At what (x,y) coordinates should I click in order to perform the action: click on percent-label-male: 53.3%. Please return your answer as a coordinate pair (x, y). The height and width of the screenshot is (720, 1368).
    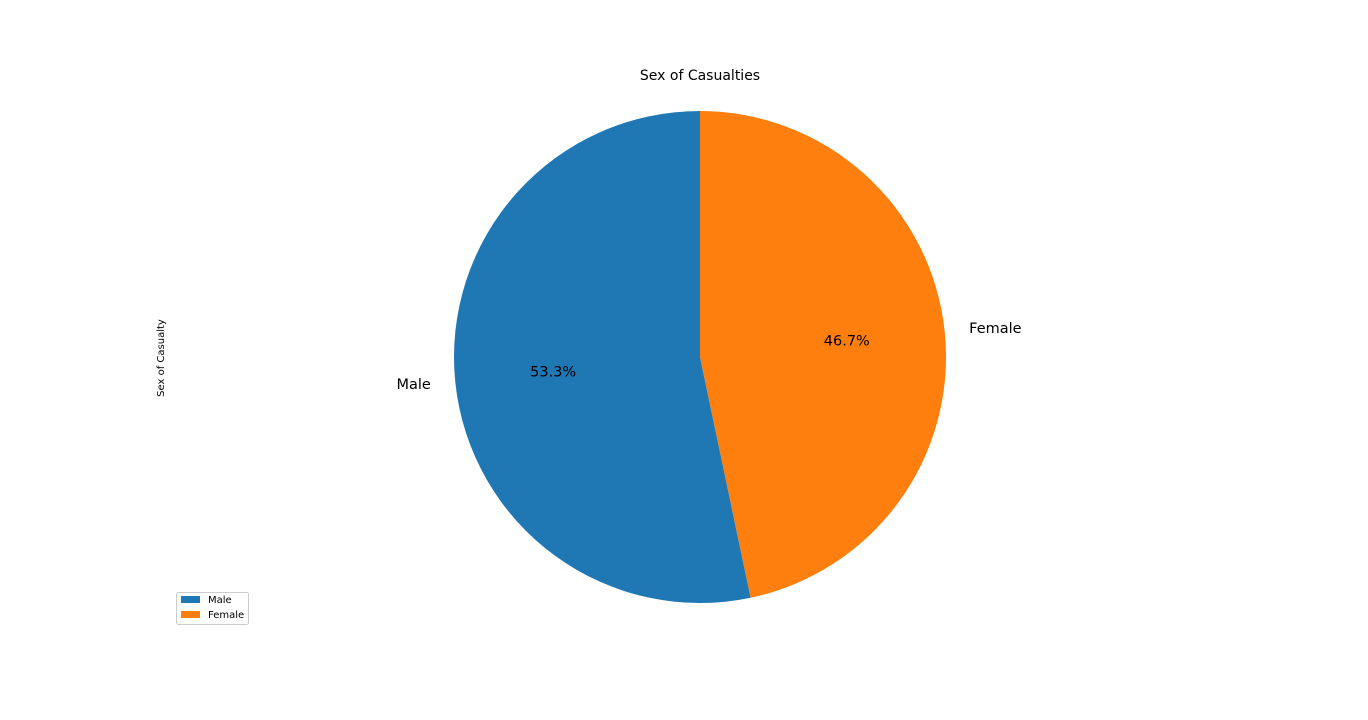
    Looking at the image, I should click on (553, 372).